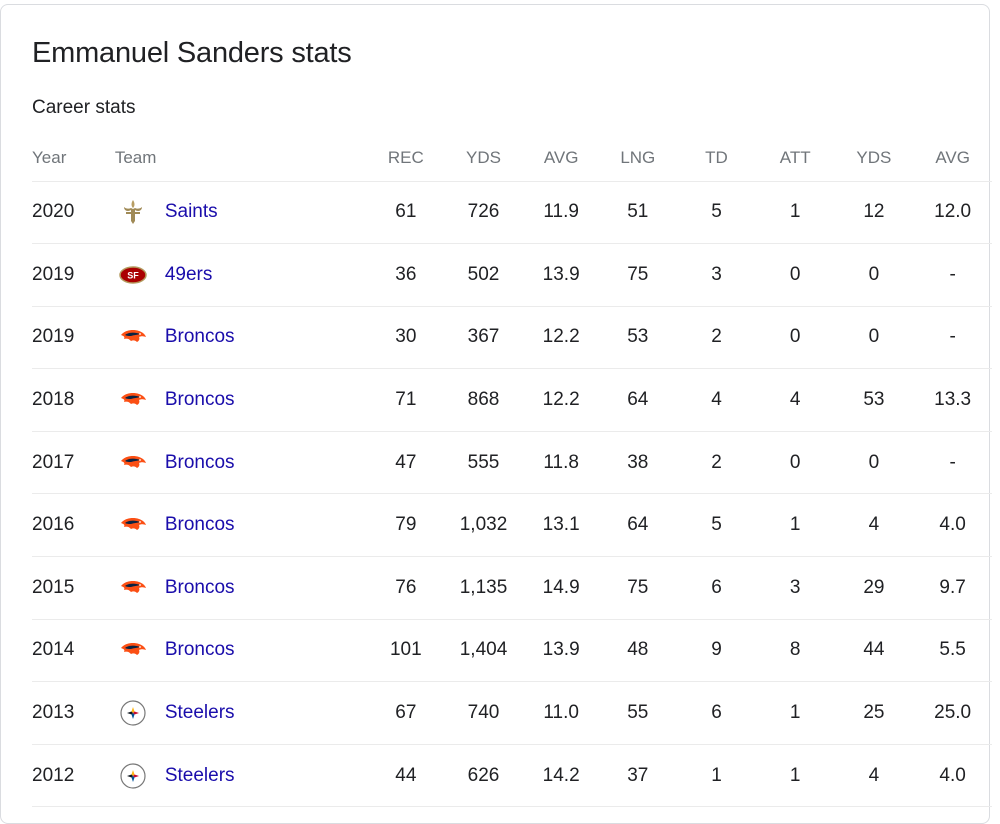  What do you see at coordinates (483, 651) in the screenshot?
I see `yds-cell: 1,404` at bounding box center [483, 651].